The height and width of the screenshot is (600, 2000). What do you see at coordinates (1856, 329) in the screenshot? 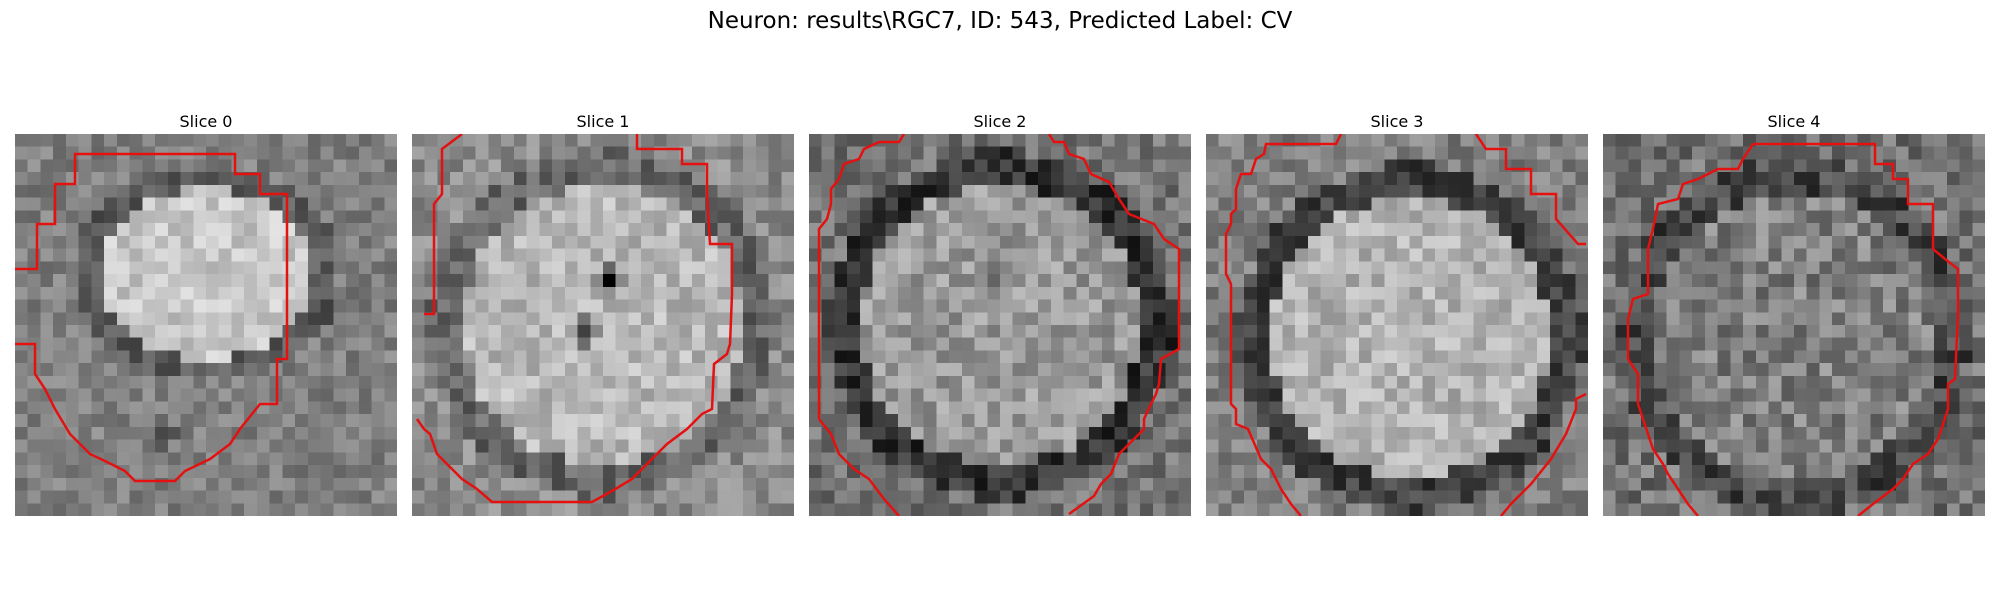
I see `contour-line-4a` at bounding box center [1856, 329].